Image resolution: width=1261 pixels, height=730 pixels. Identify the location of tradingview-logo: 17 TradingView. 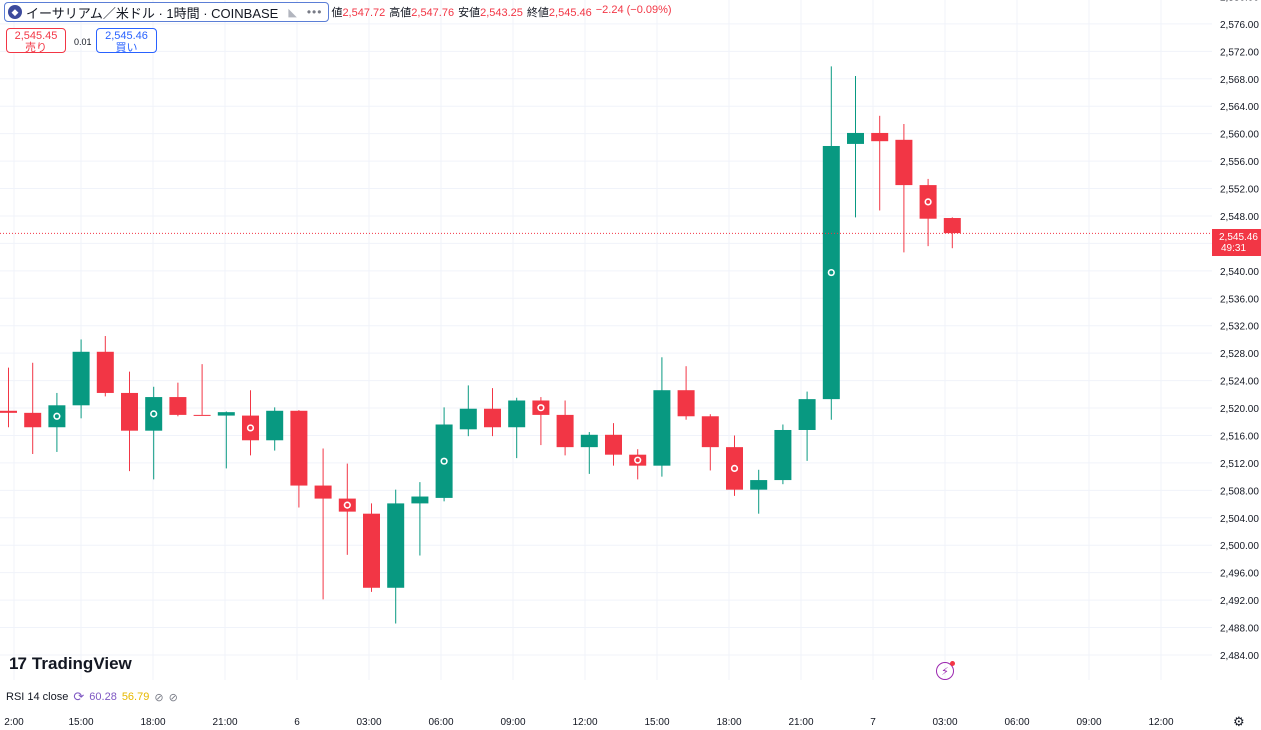
(70, 664).